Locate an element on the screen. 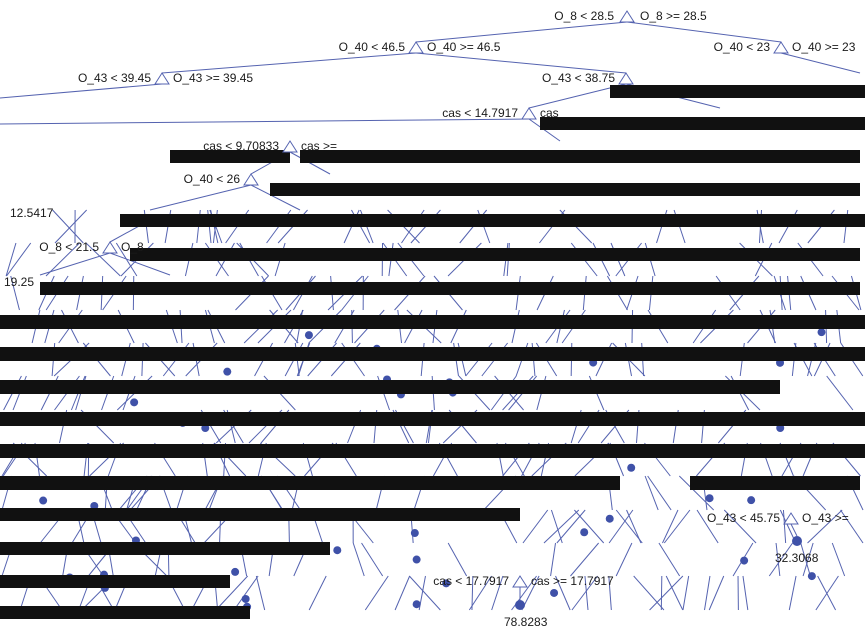 The width and height of the screenshot is (865, 642). split-node: O_40 < 23 O_40 >= 23 is located at coordinates (785, 47).